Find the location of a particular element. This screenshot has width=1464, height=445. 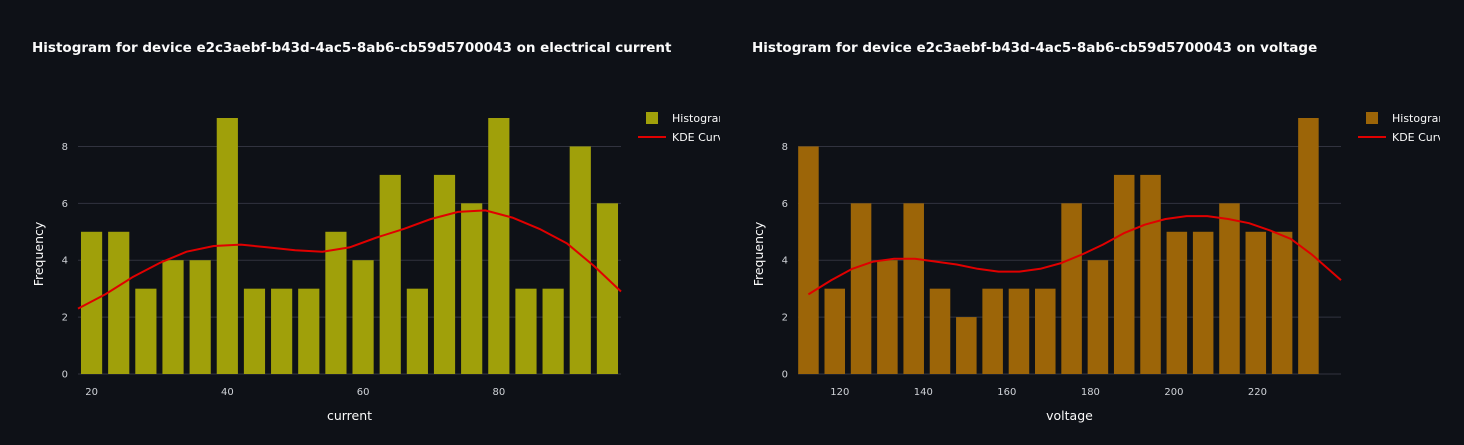

x-tick-label: 160 is located at coordinates (1006, 392).